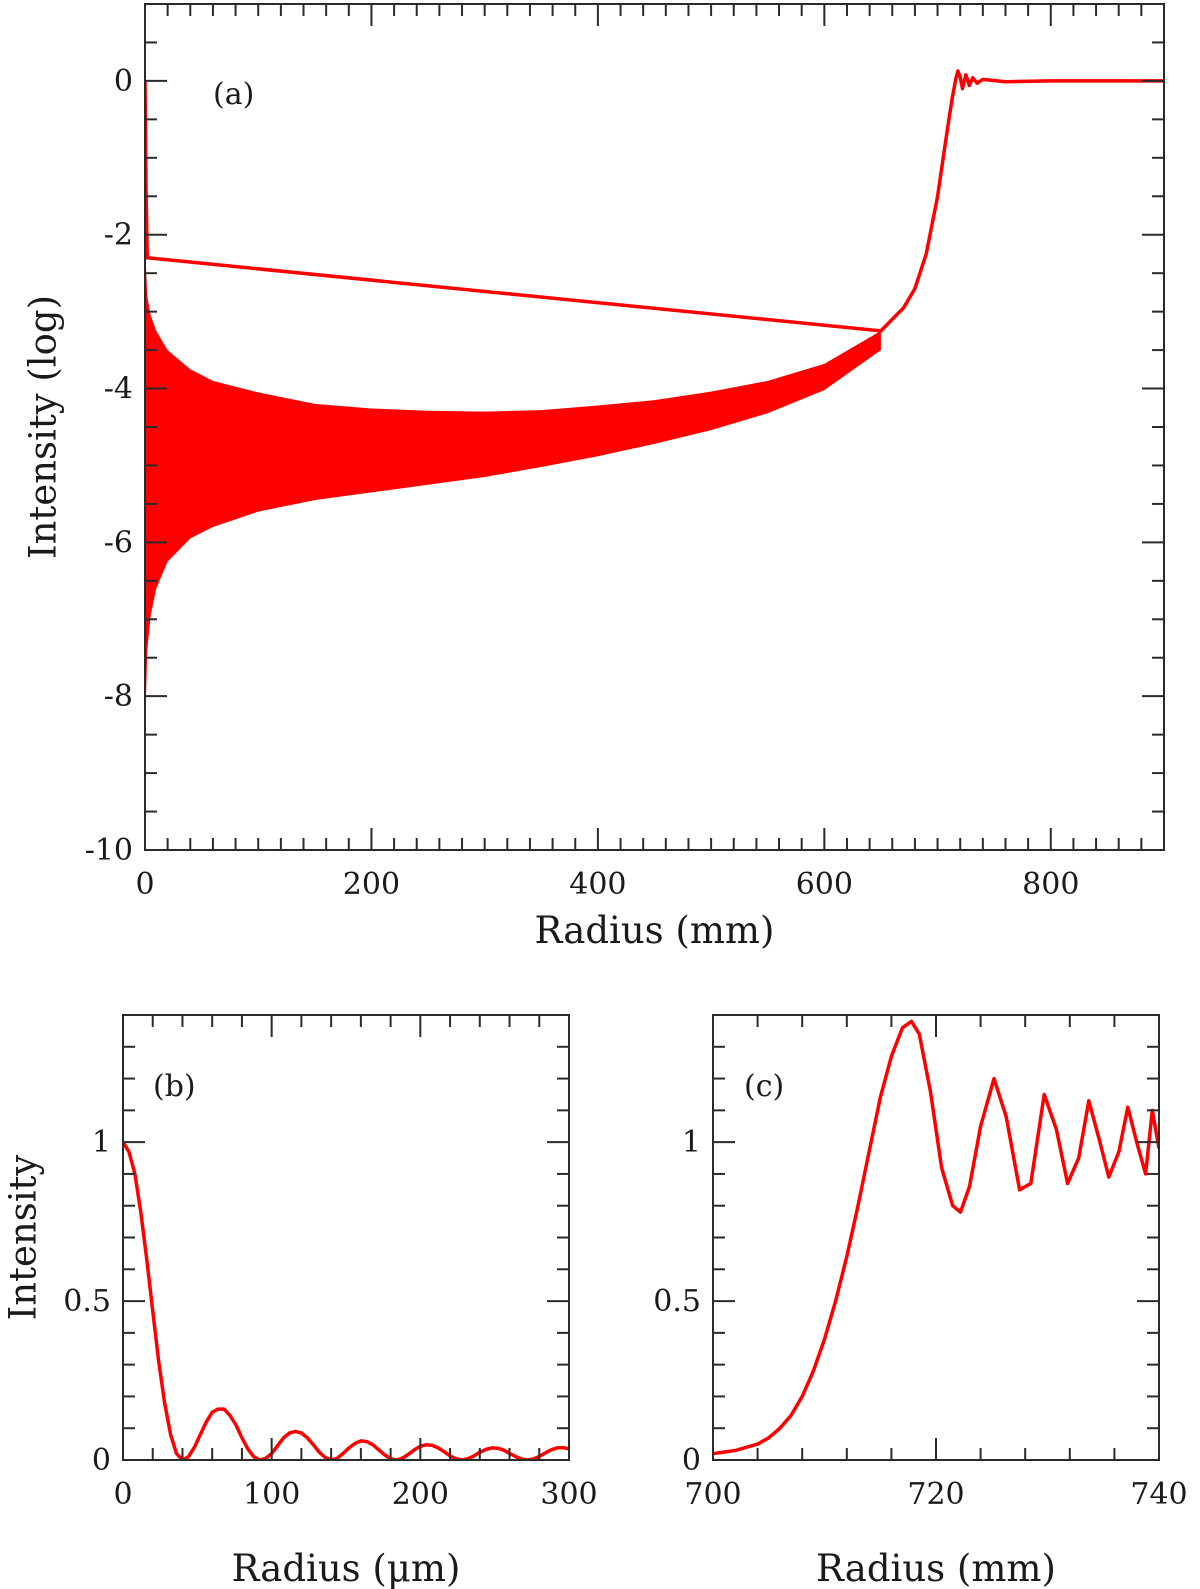 This screenshot has width=1200, height=1589. What do you see at coordinates (271, 1494) in the screenshot?
I see `x-tick-label: 100` at bounding box center [271, 1494].